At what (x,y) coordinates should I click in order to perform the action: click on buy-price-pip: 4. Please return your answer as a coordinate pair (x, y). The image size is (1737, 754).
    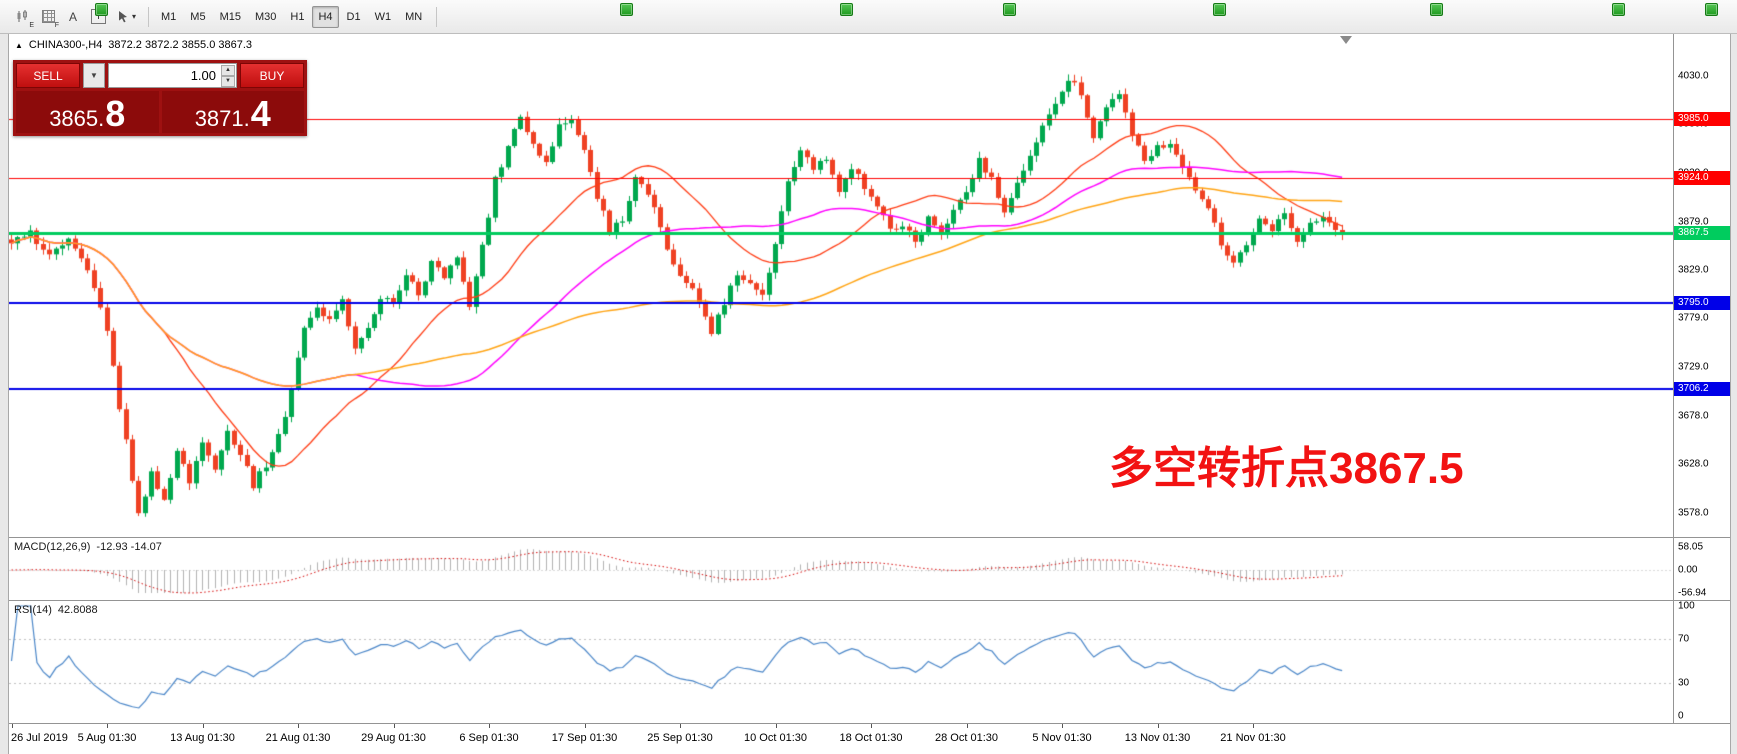
    Looking at the image, I should click on (260, 113).